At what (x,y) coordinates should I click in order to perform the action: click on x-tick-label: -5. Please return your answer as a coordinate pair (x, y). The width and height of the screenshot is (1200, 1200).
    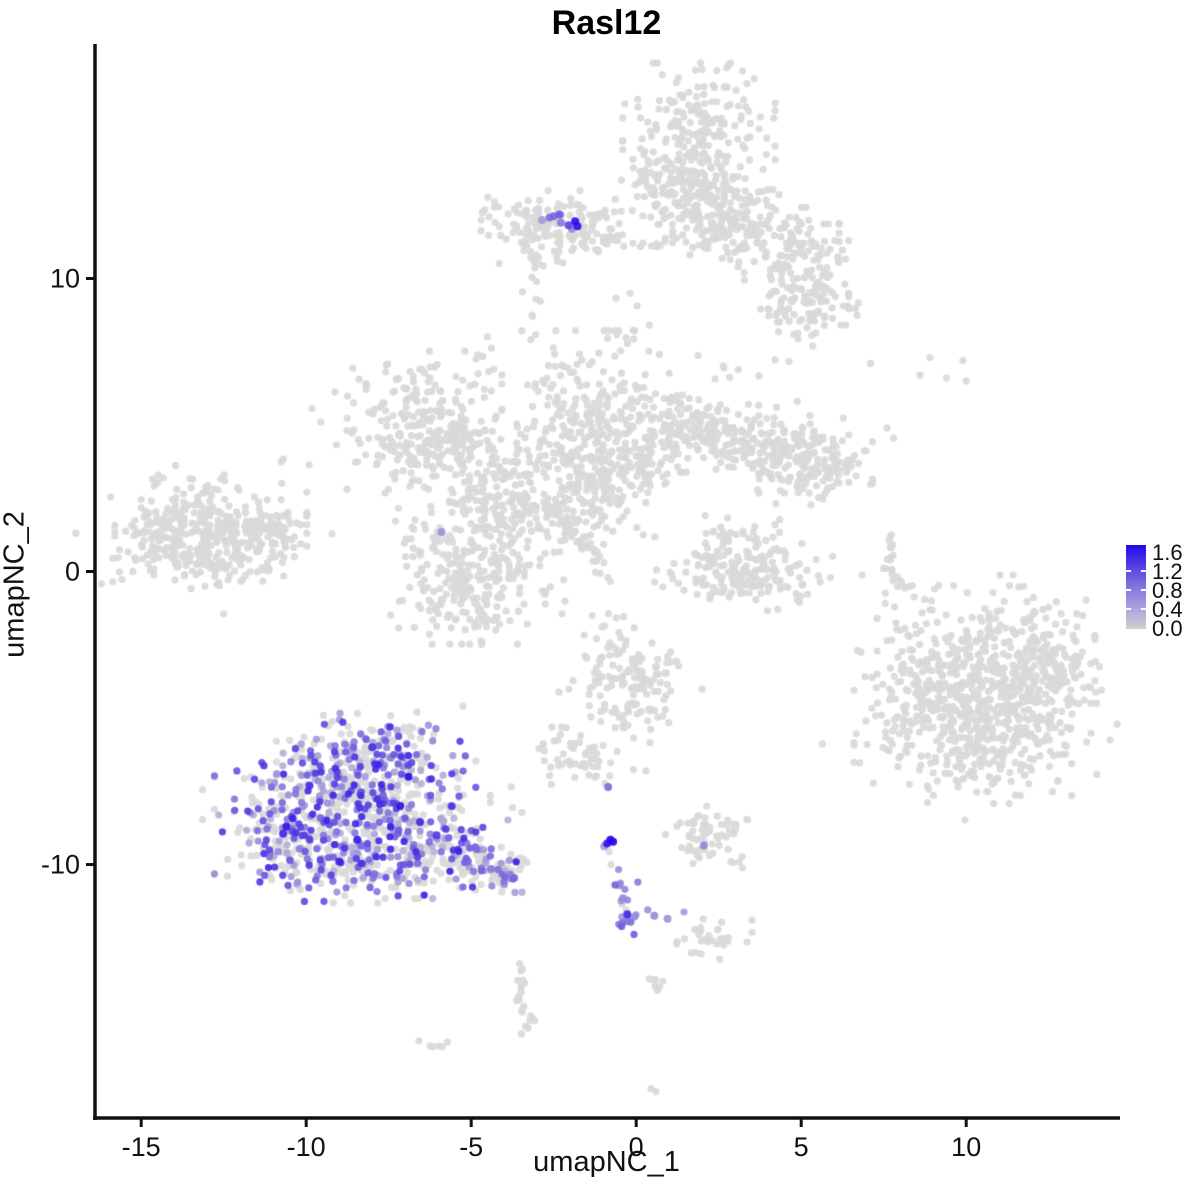
    Looking at the image, I should click on (471, 1147).